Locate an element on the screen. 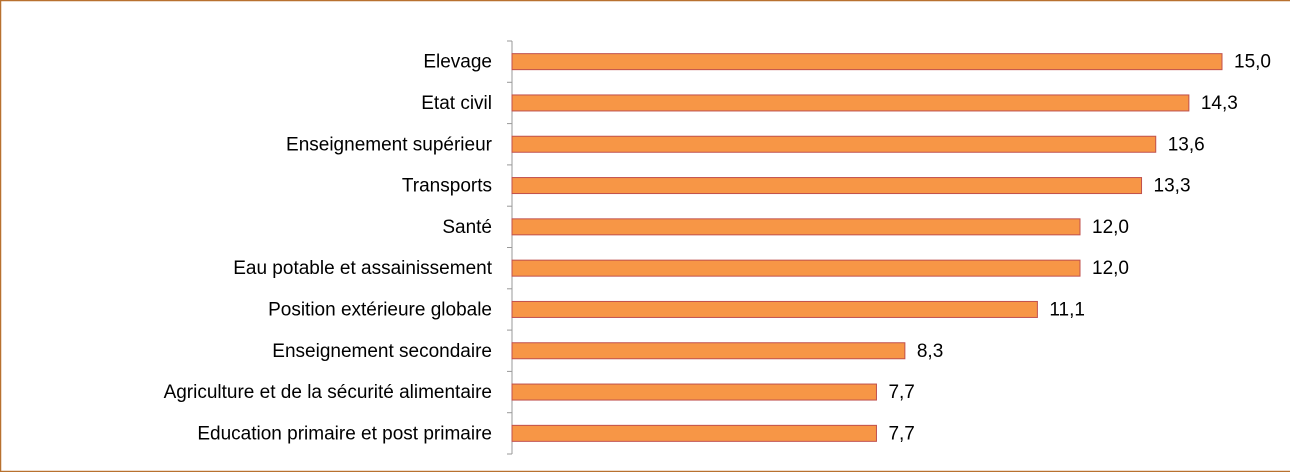  category-label: Enseignement supérieur is located at coordinates (389, 144).